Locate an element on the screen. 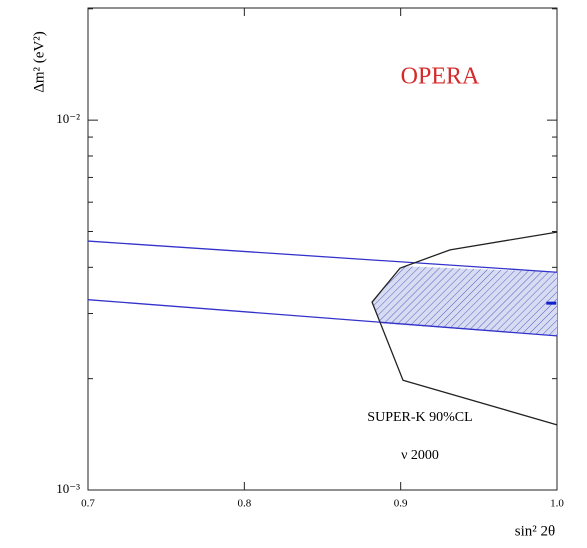 This screenshot has height=548, width=587. best-fit-marker is located at coordinates (551, 303).